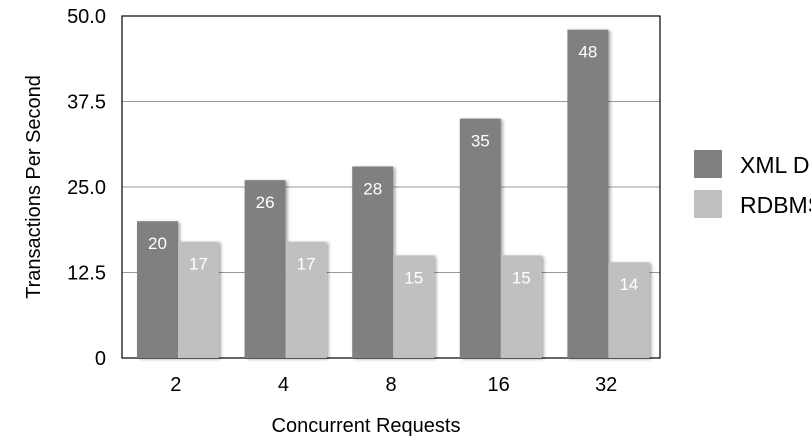 This screenshot has height=442, width=811. I want to click on y-tick-label: 25.0, so click(86, 188).